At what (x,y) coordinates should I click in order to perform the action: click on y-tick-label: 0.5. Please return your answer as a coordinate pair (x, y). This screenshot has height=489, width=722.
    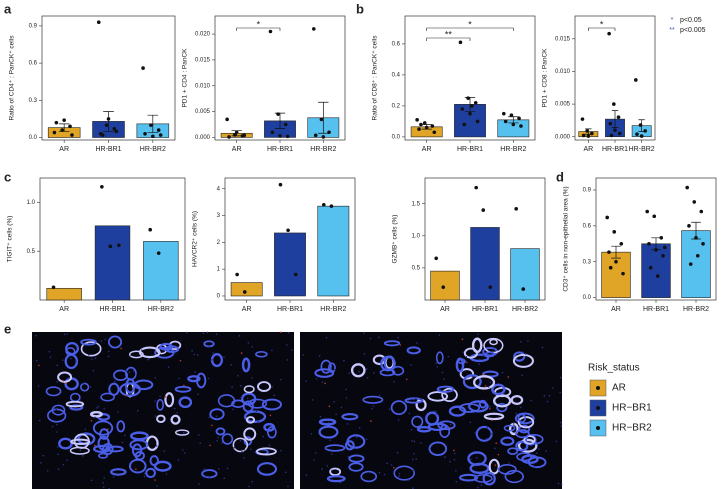
    Looking at the image, I should click on (31, 252).